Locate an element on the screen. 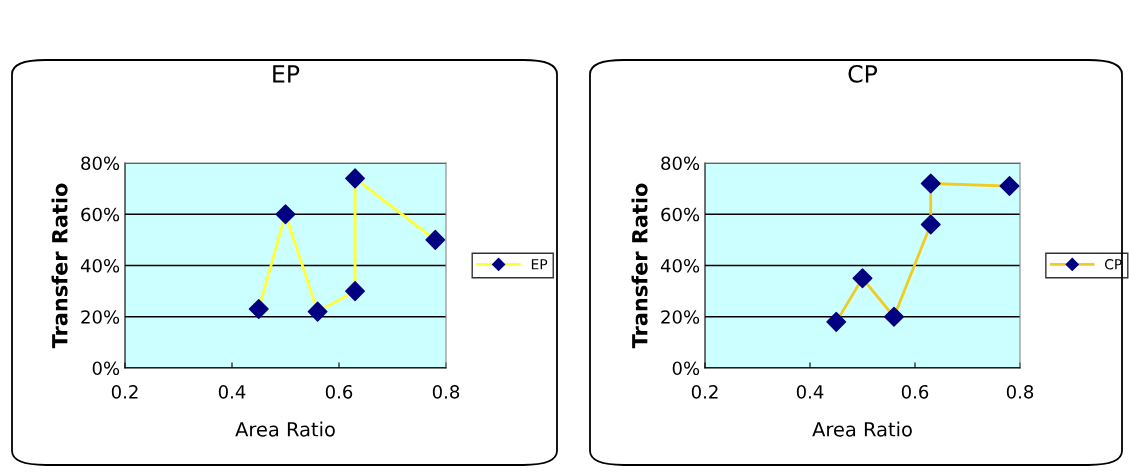 The width and height of the screenshot is (1129, 472). chart-title: CP is located at coordinates (863, 73).